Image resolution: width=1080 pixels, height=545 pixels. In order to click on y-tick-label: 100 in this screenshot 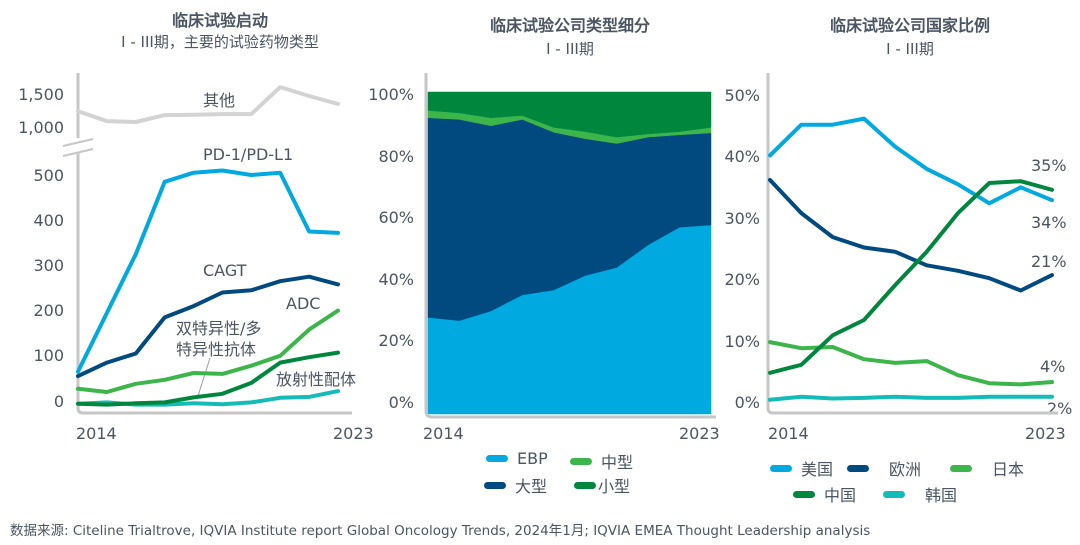, I will do `click(48, 355)`.